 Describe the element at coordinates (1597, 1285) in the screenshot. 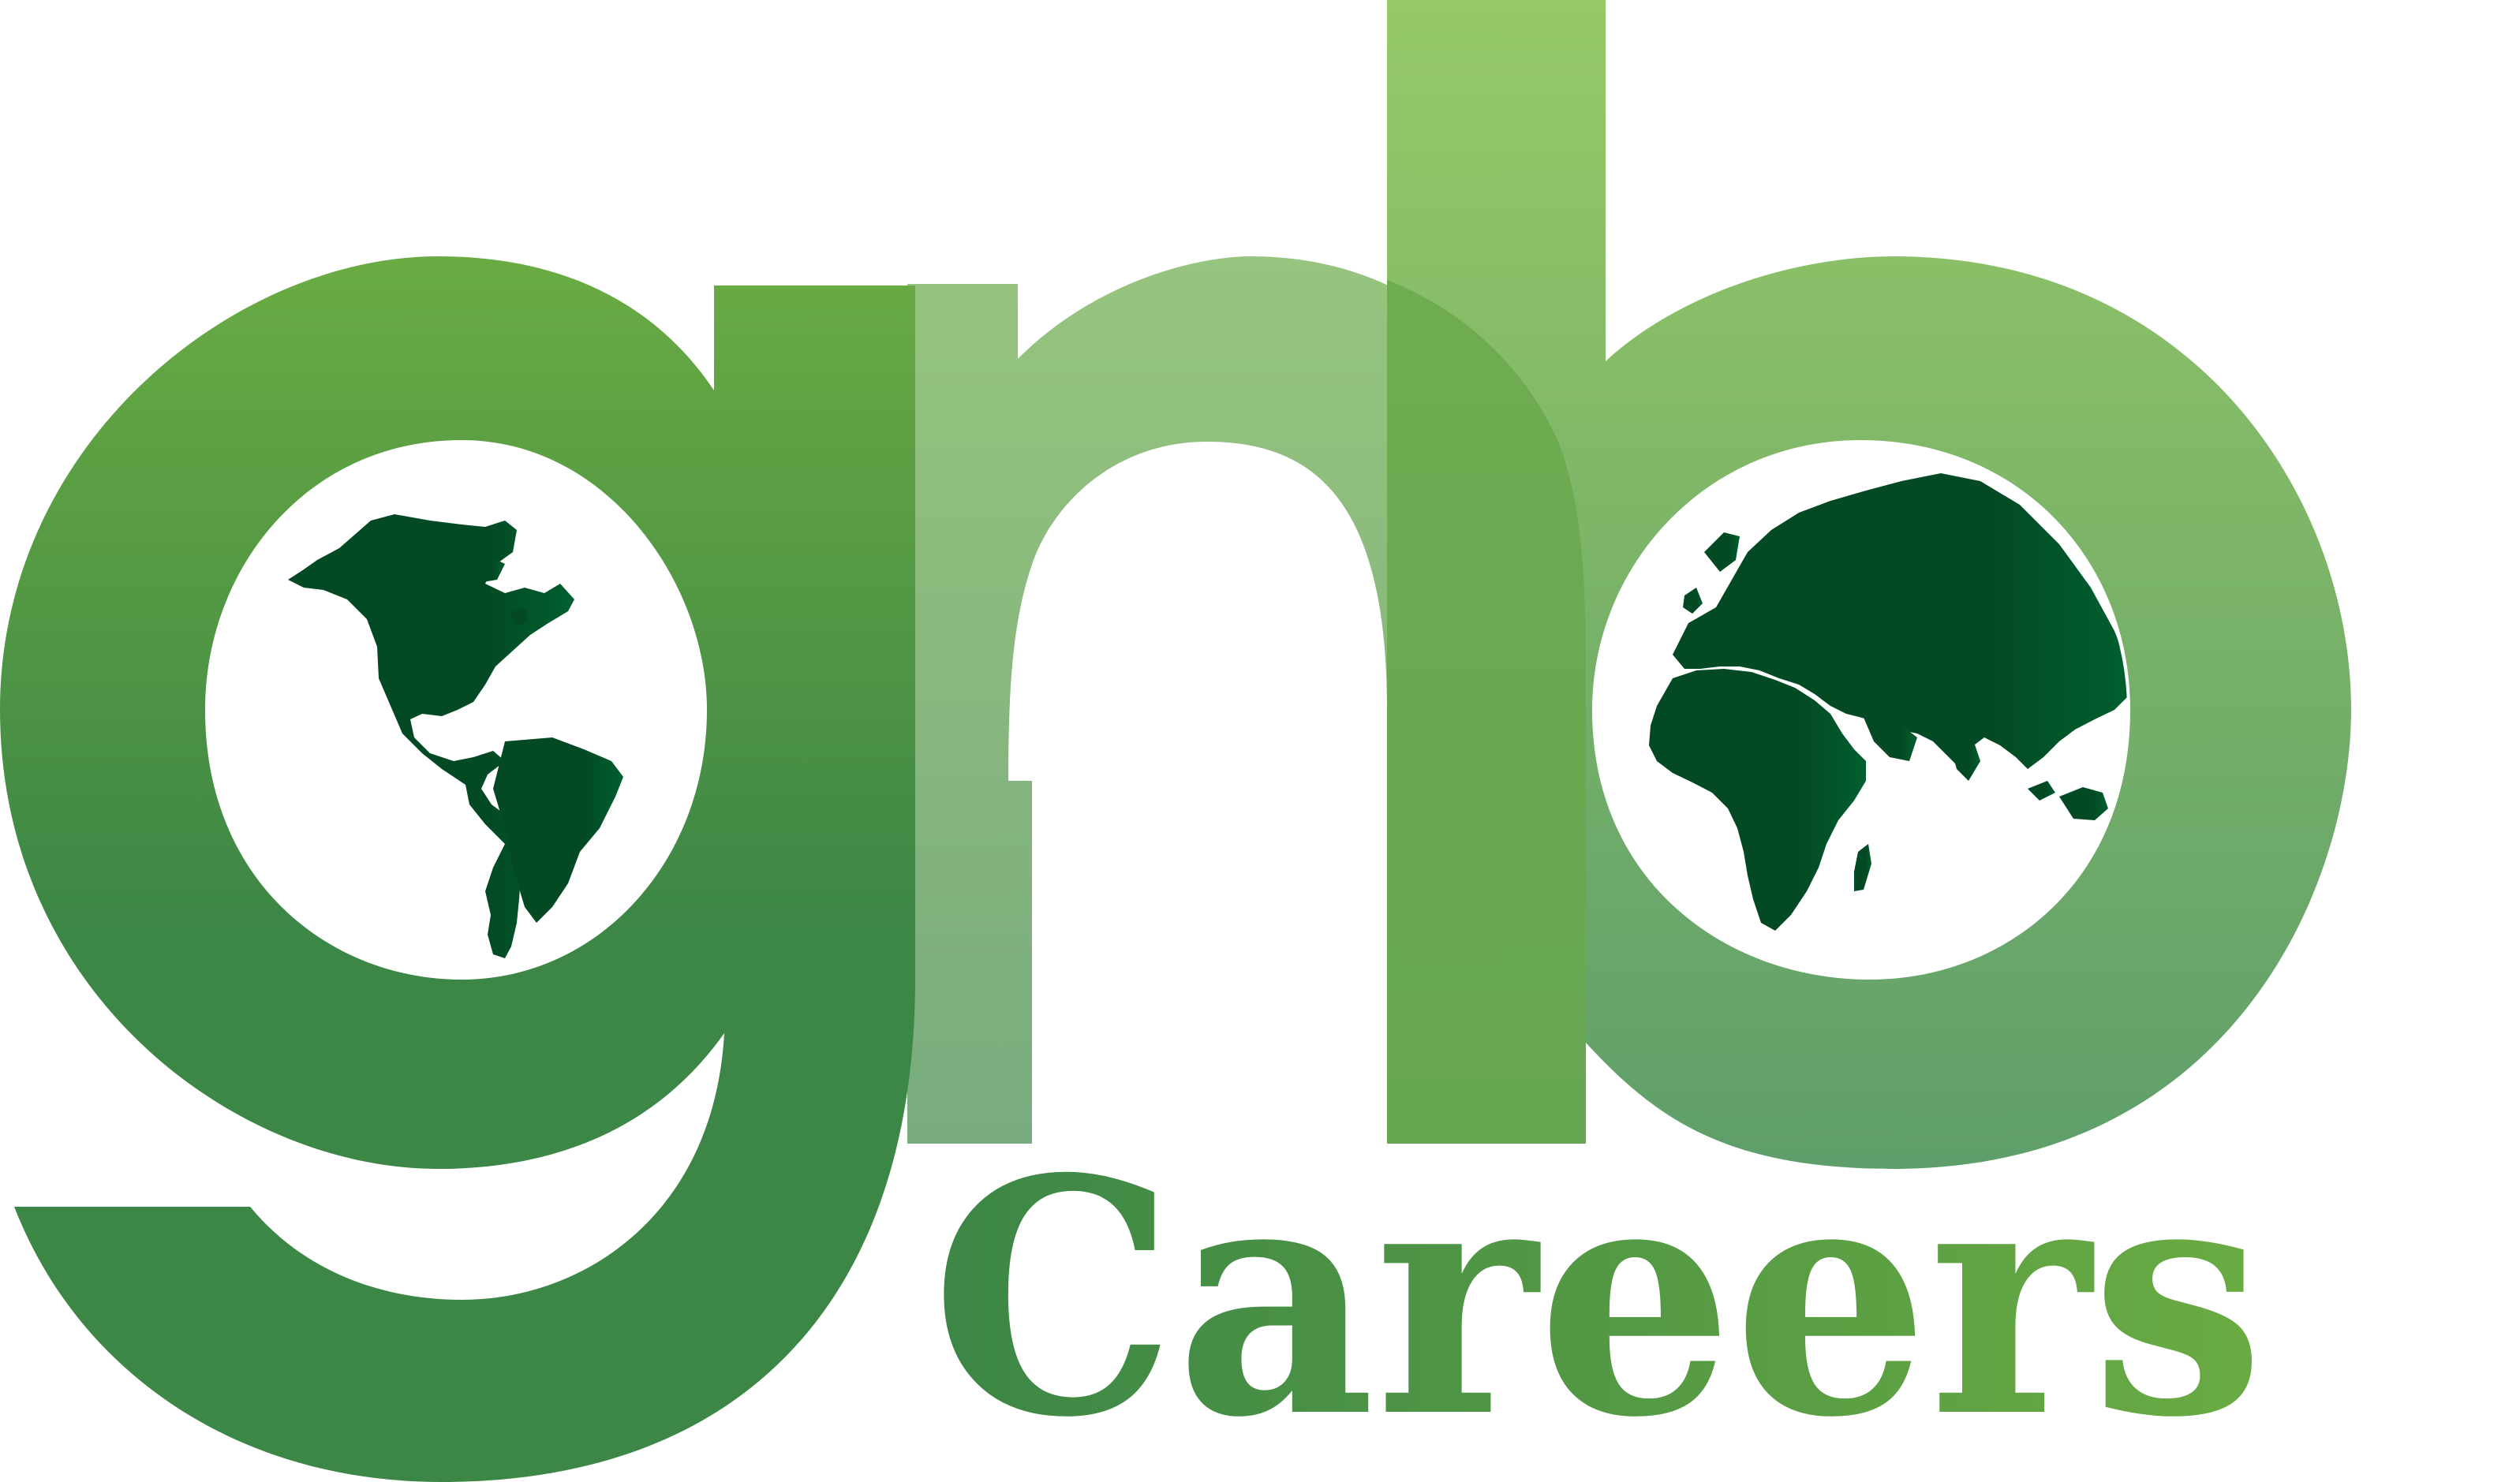

I see `tagline-text: Careers` at that location.